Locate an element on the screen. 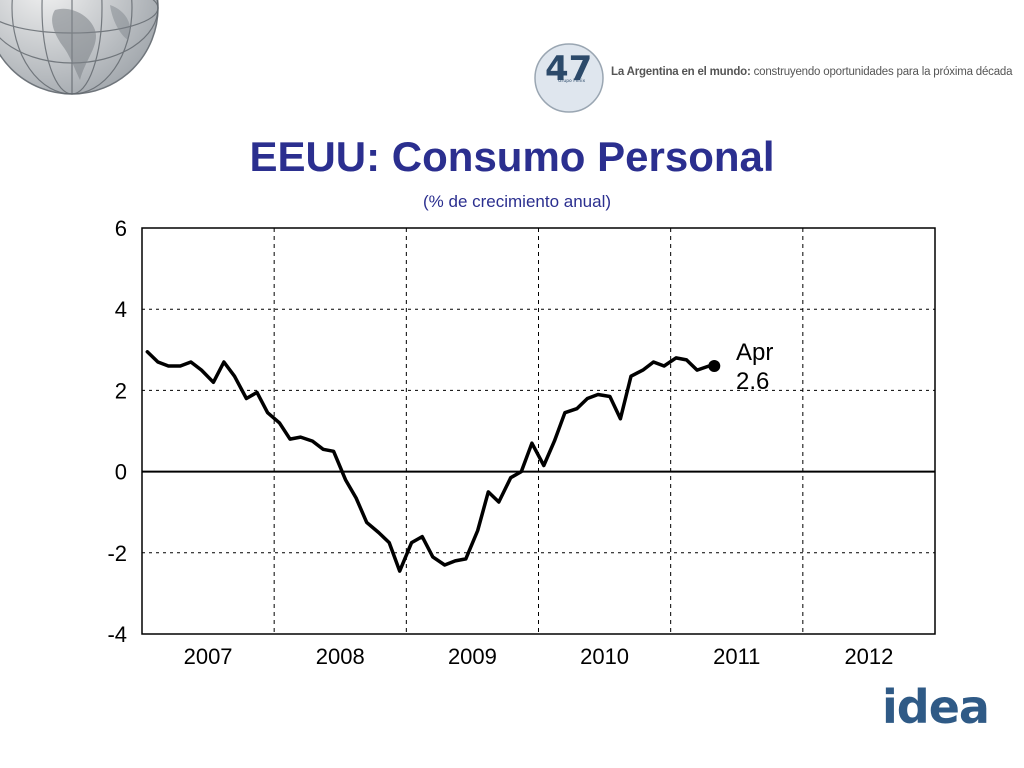 The image size is (1024, 768). idea-brand: idea is located at coordinates (935, 707).